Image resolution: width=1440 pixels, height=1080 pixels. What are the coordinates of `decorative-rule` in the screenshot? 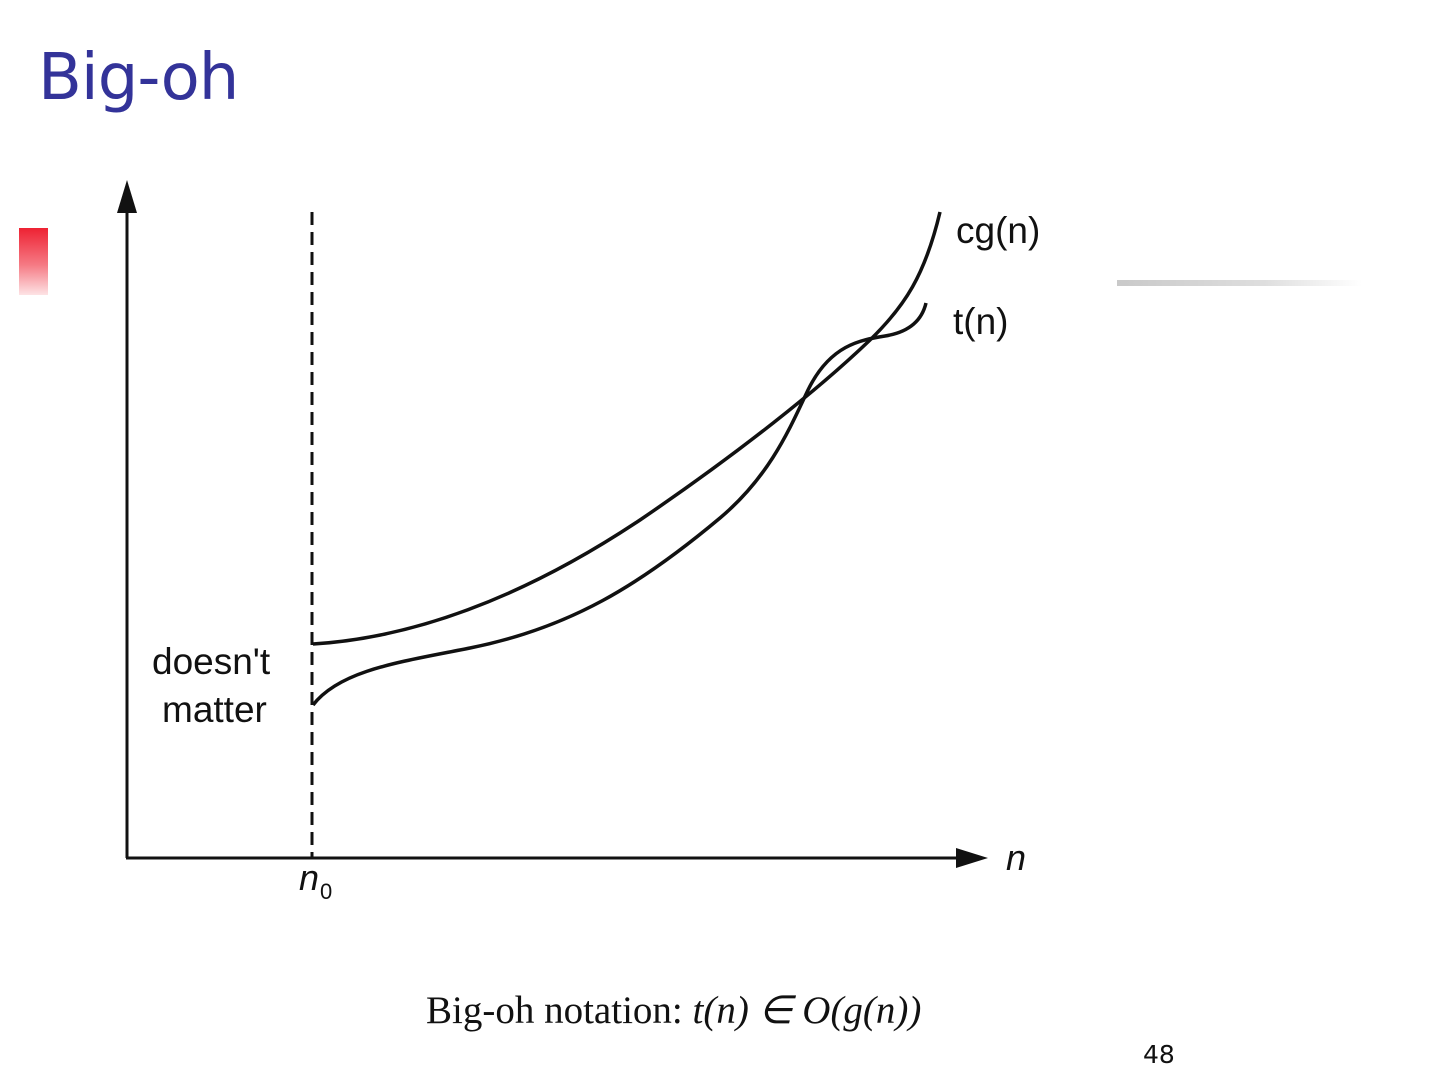 It's located at (1239, 283).